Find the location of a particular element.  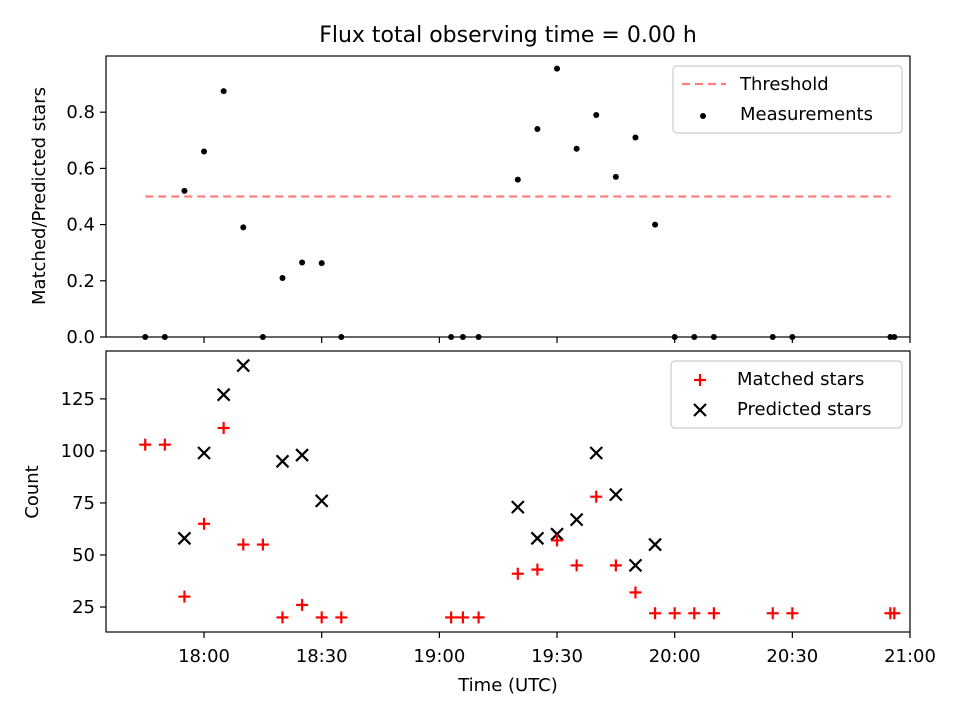

legend-matched-swatch is located at coordinates (700, 380).